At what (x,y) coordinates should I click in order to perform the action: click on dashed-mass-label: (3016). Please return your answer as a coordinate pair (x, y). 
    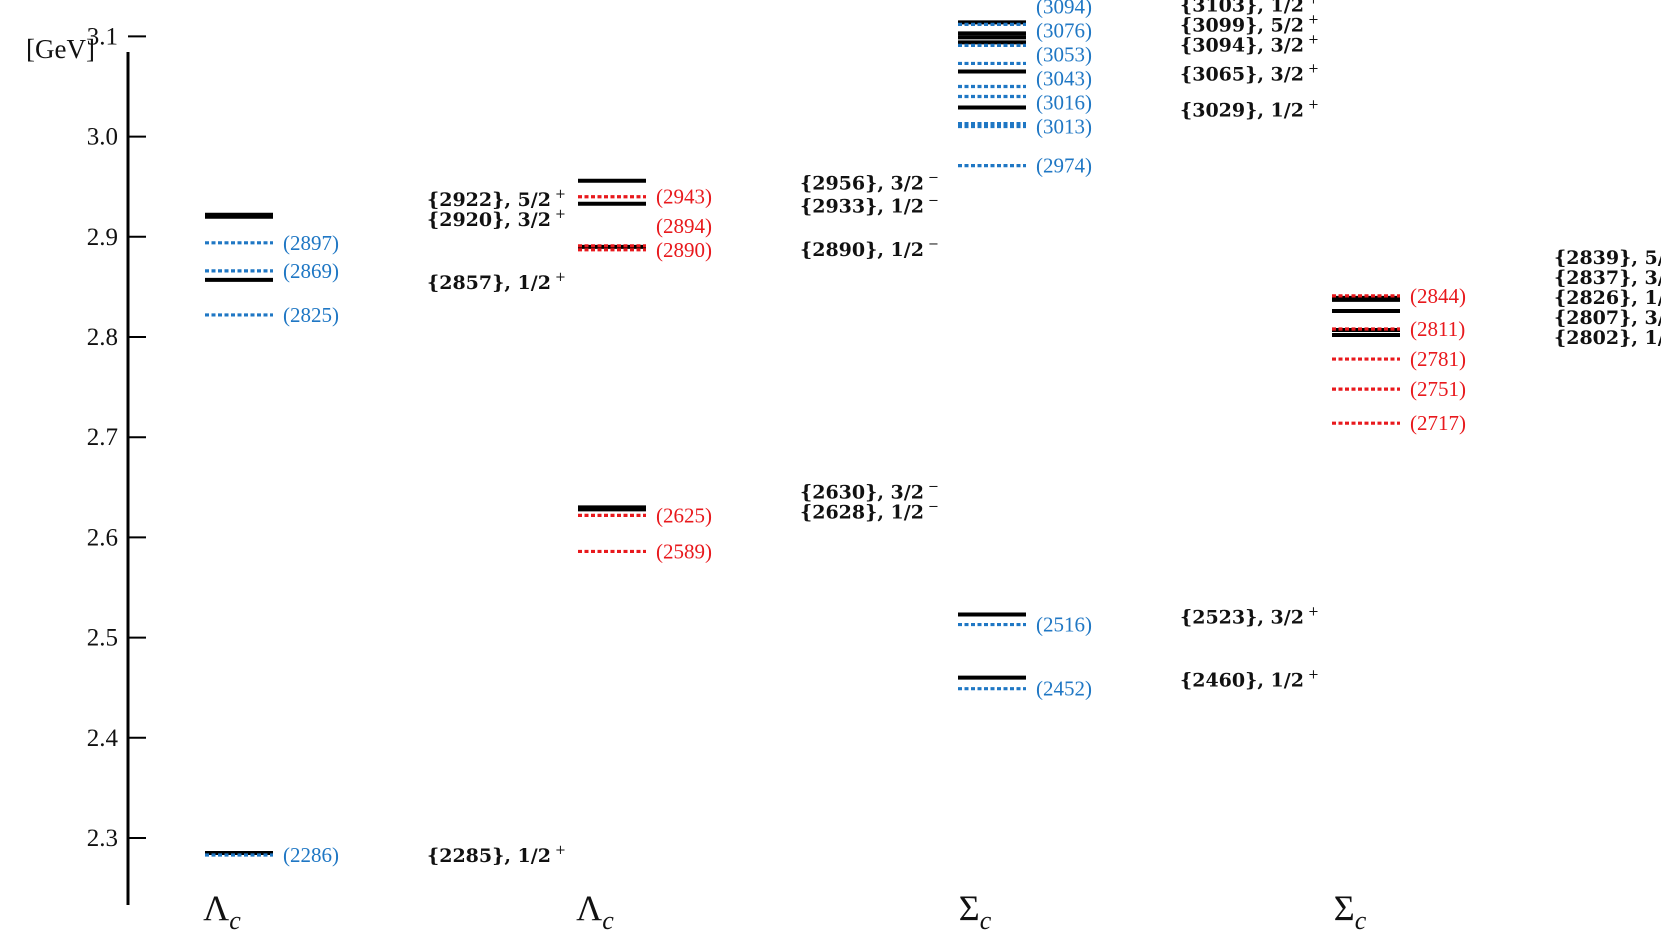
    Looking at the image, I should click on (1064, 103).